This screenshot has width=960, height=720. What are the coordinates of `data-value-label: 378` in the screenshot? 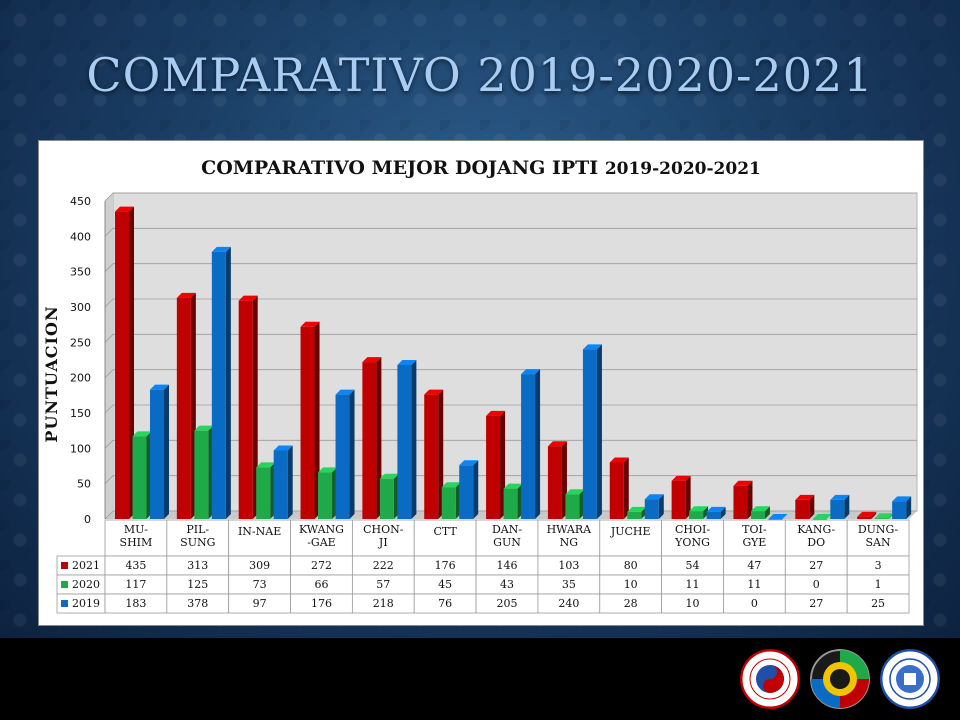 It's located at (197, 603).